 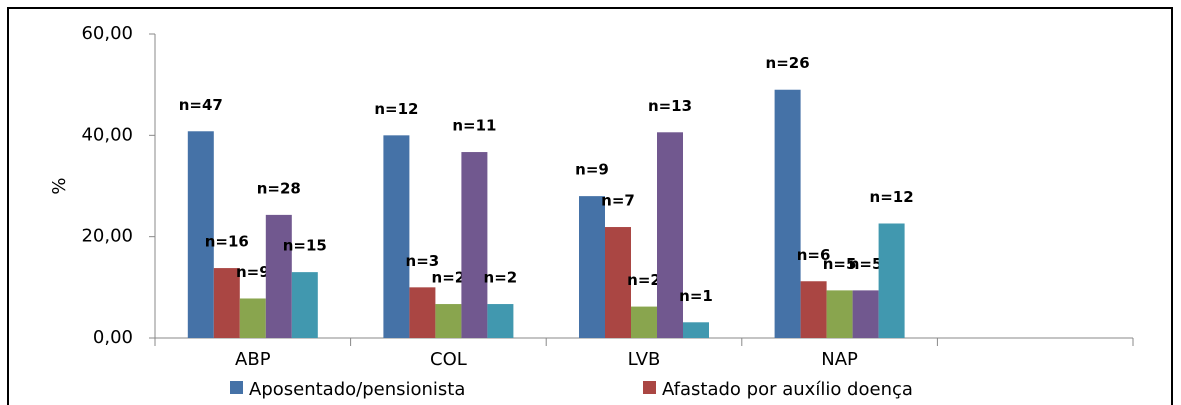 What do you see at coordinates (787, 389) in the screenshot?
I see `legend-label: Afastado por auxílio doença` at bounding box center [787, 389].